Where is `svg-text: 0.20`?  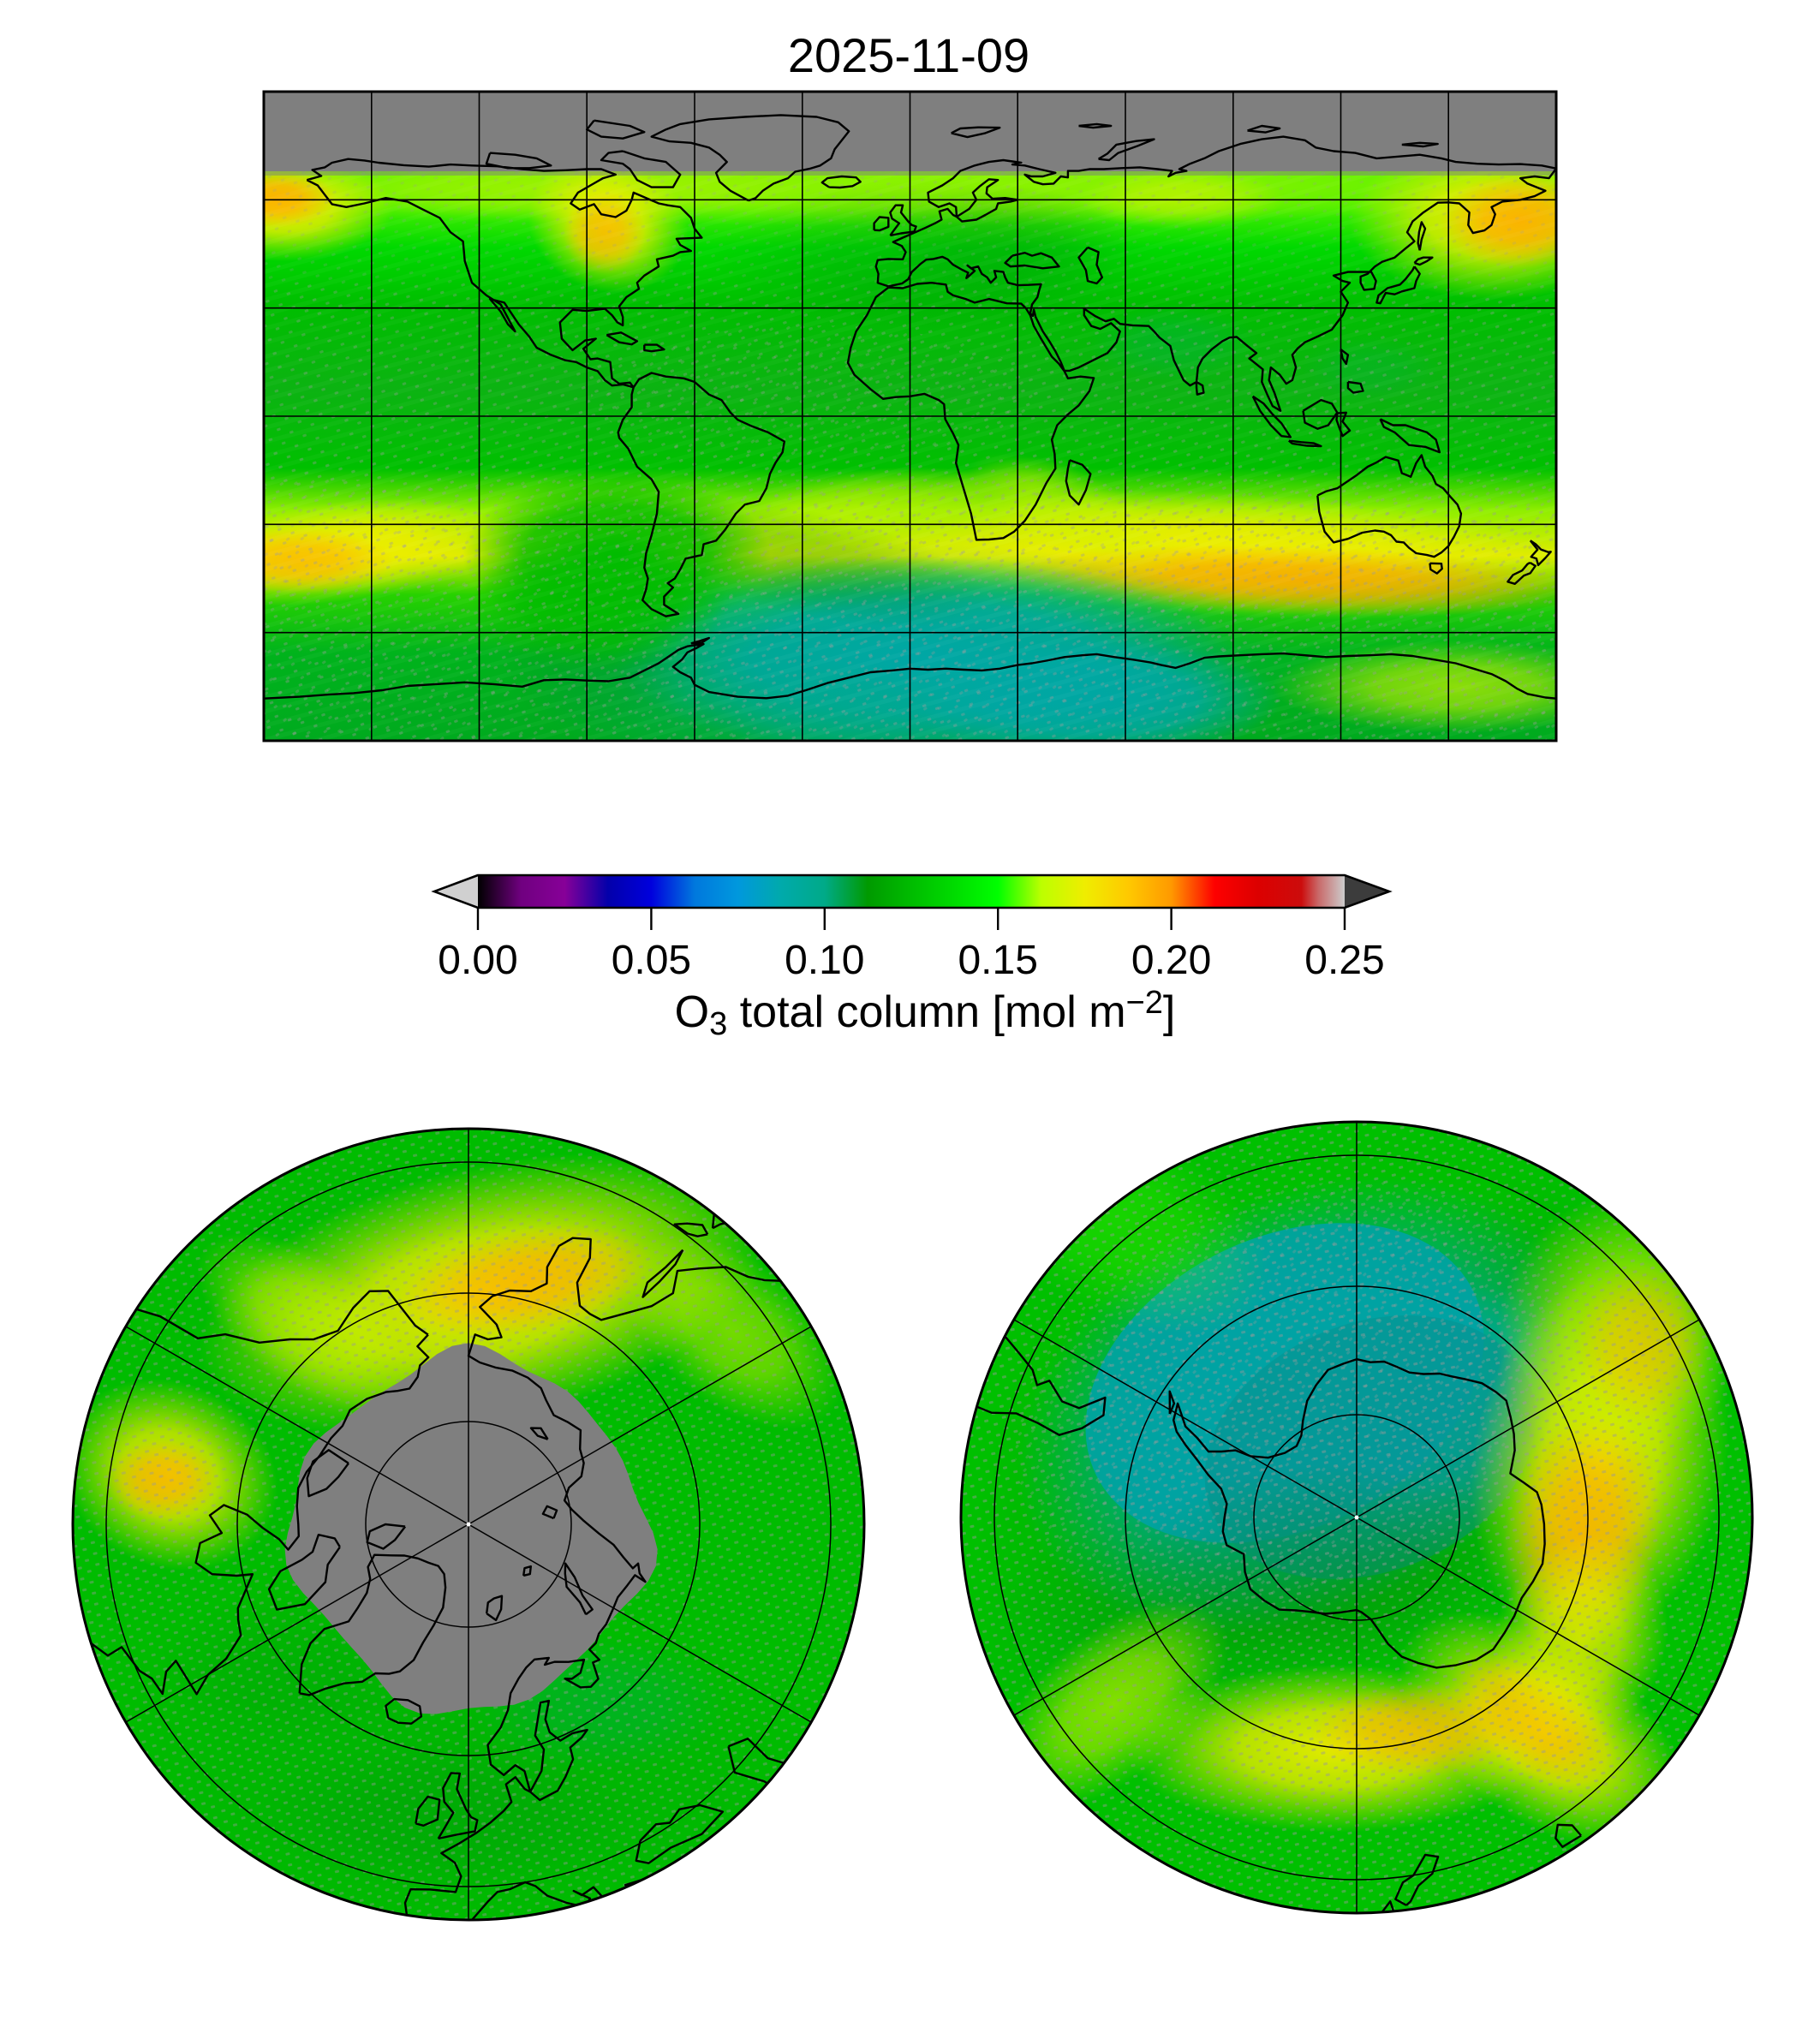
svg-text: 0.20 is located at coordinates (1171, 960).